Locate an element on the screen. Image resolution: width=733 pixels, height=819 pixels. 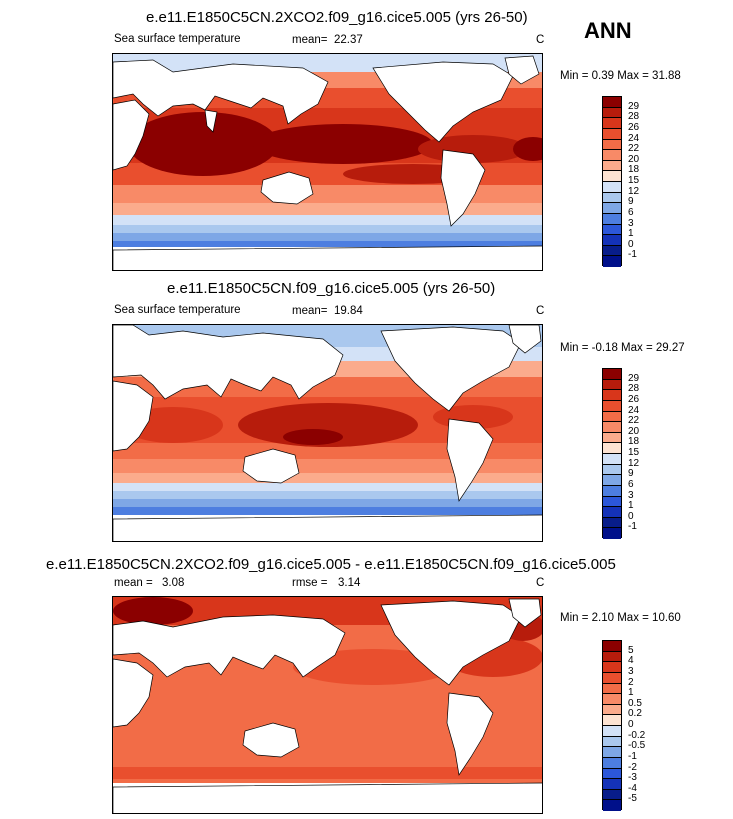
colorbar-tick-label: -5 is located at coordinates (632, 799).